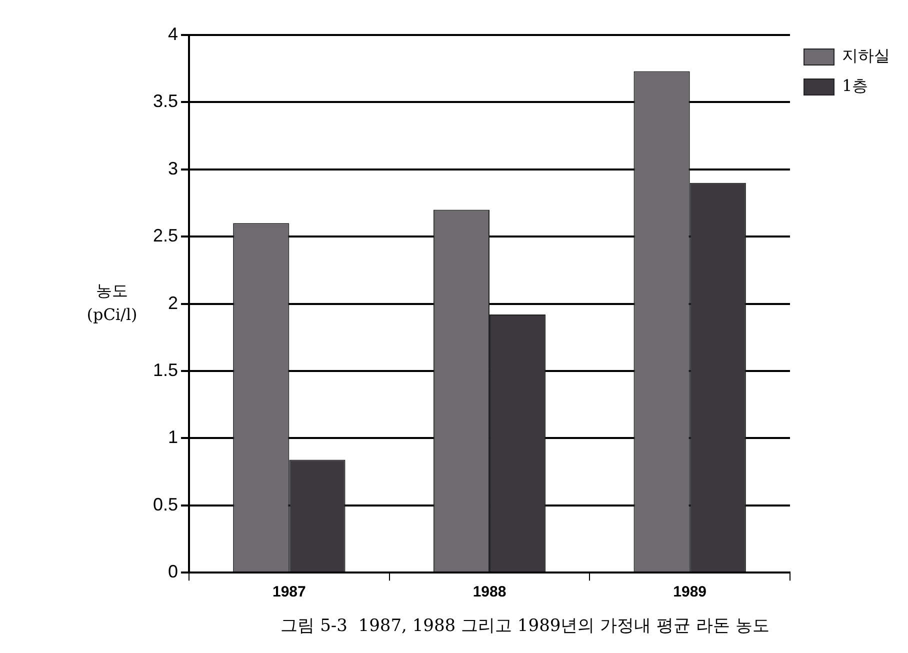 The image size is (908, 653). I want to click on x-tick-label: 1988, so click(489, 592).